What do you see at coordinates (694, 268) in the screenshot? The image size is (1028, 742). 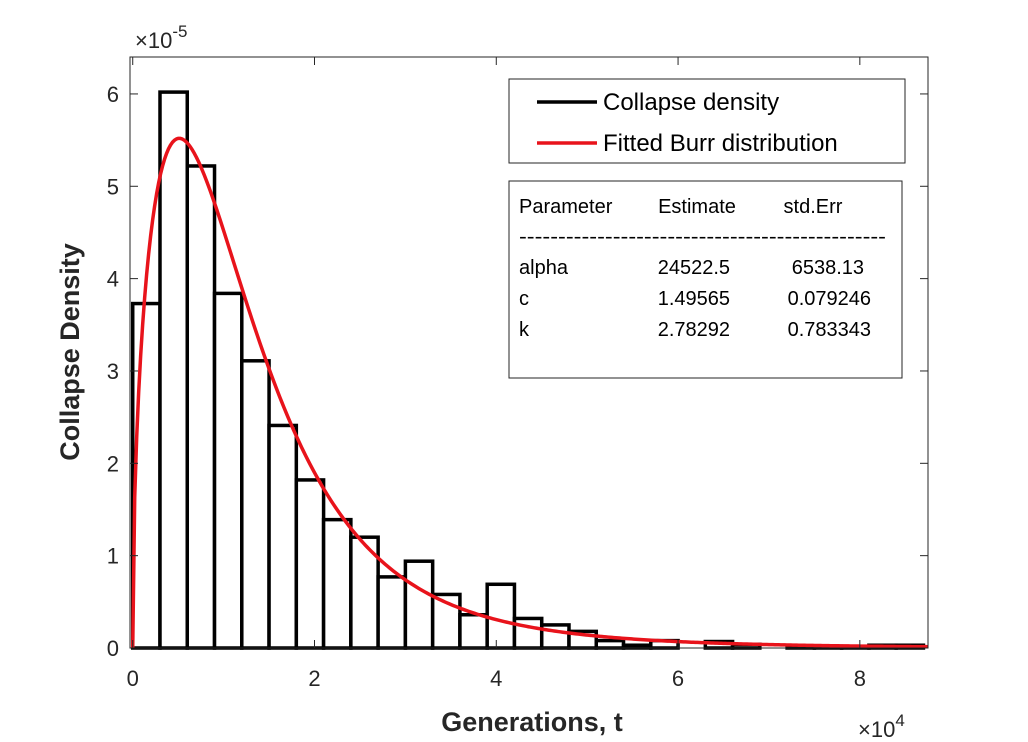 I see `table-row-alpha-estimate: 24522.5` at bounding box center [694, 268].